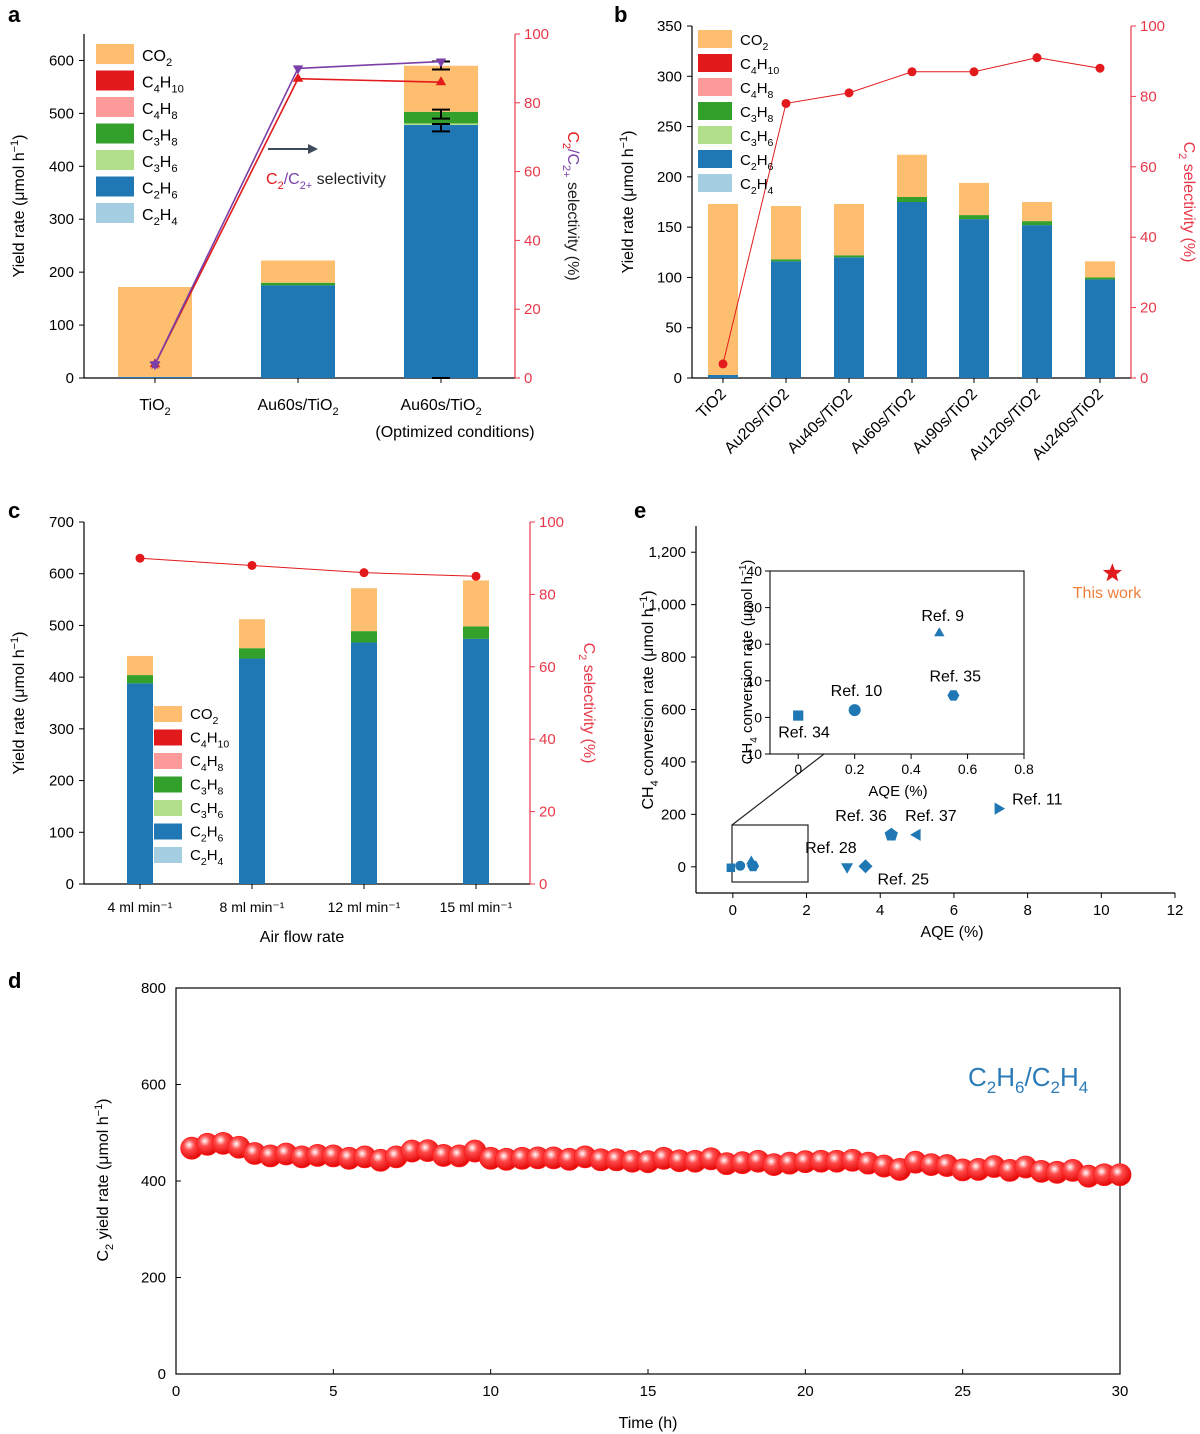 The width and height of the screenshot is (1200, 1434). Describe the element at coordinates (140, 136) in the screenshot. I see `panel-a-legend: CO2 C4H10 C4H8 C3H8 C3H6 C2H6 C2H4` at that location.